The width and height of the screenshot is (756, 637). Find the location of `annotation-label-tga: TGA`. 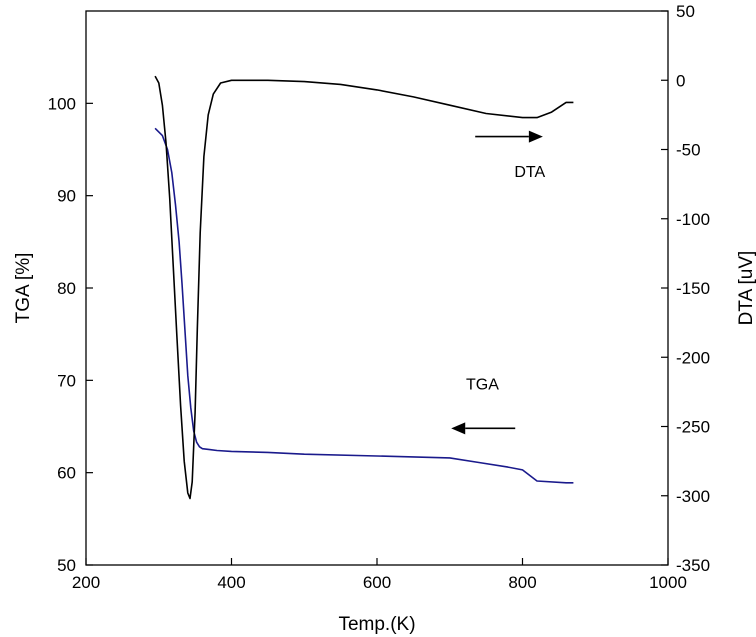

annotation-label-tga: TGA is located at coordinates (482, 385).